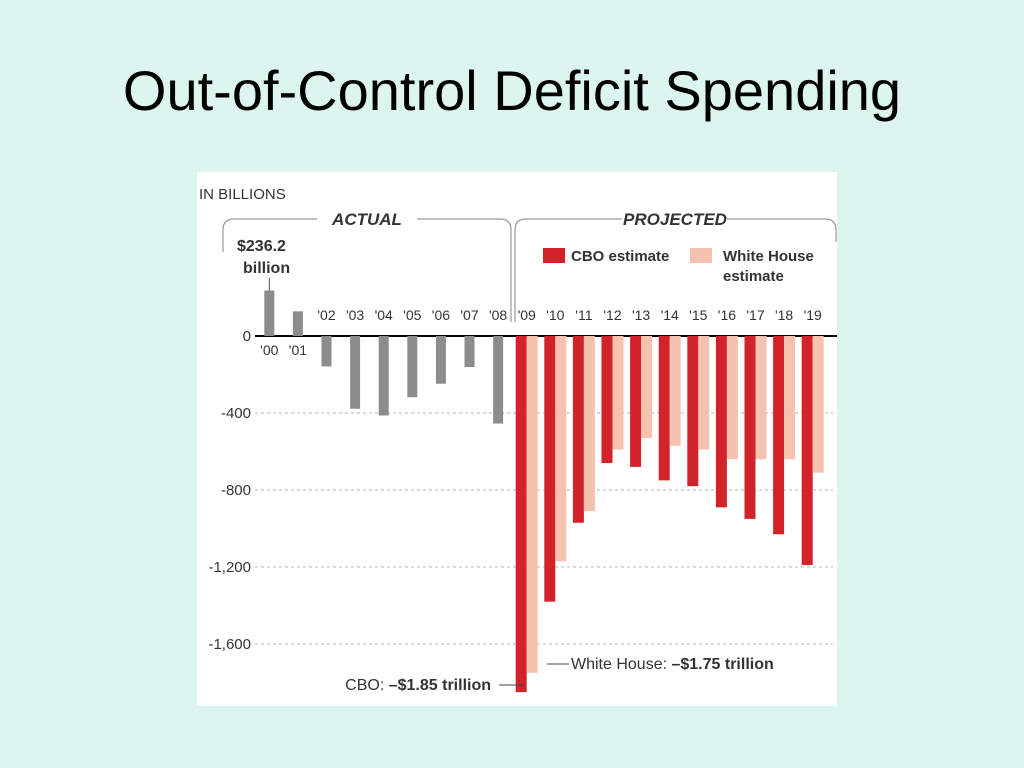 This screenshot has width=1024, height=768. I want to click on x-tick-label: '19, so click(813, 315).